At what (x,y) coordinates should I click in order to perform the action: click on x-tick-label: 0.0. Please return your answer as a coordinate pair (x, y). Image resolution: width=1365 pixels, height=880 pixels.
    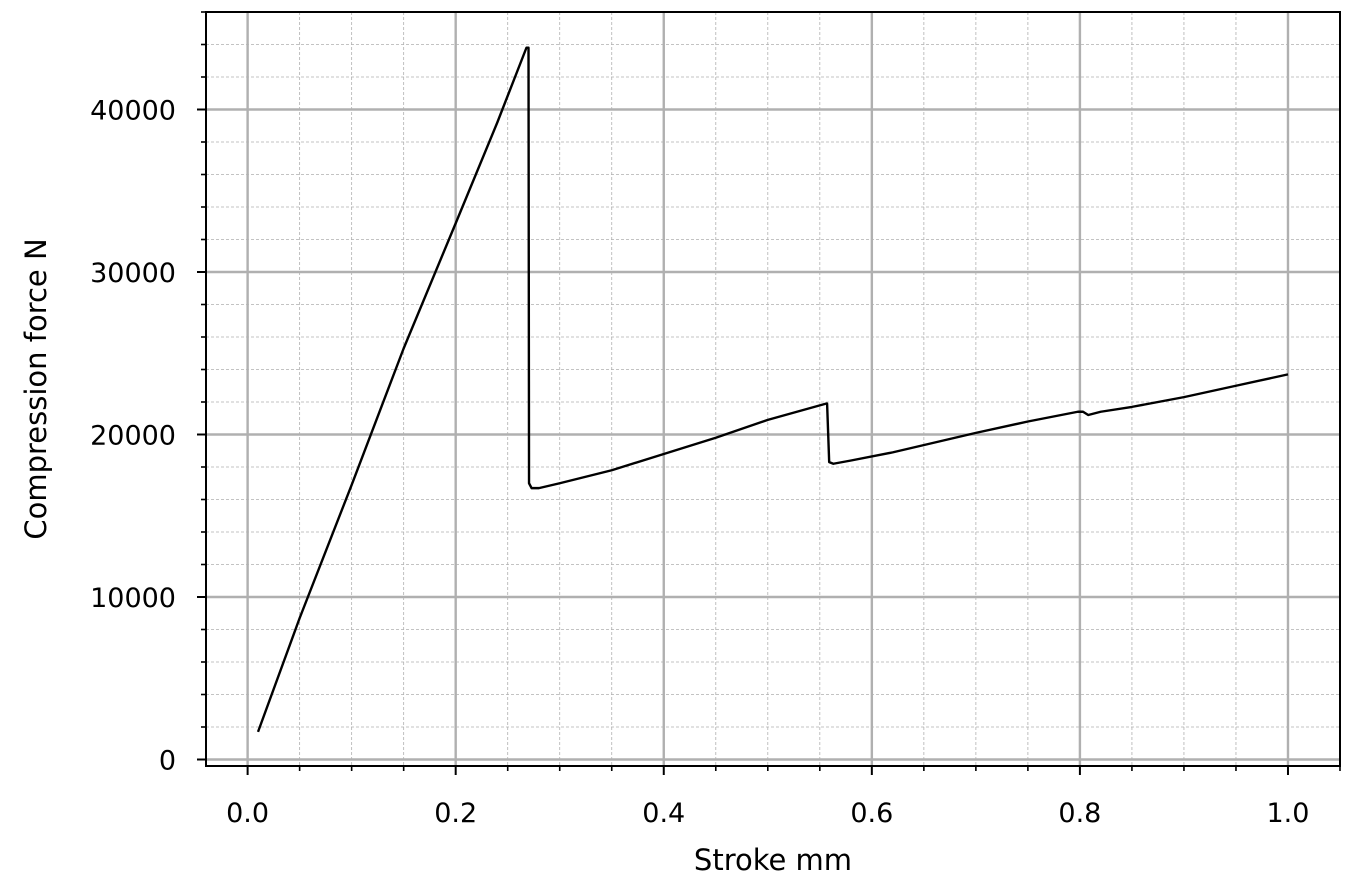
    Looking at the image, I should click on (247, 813).